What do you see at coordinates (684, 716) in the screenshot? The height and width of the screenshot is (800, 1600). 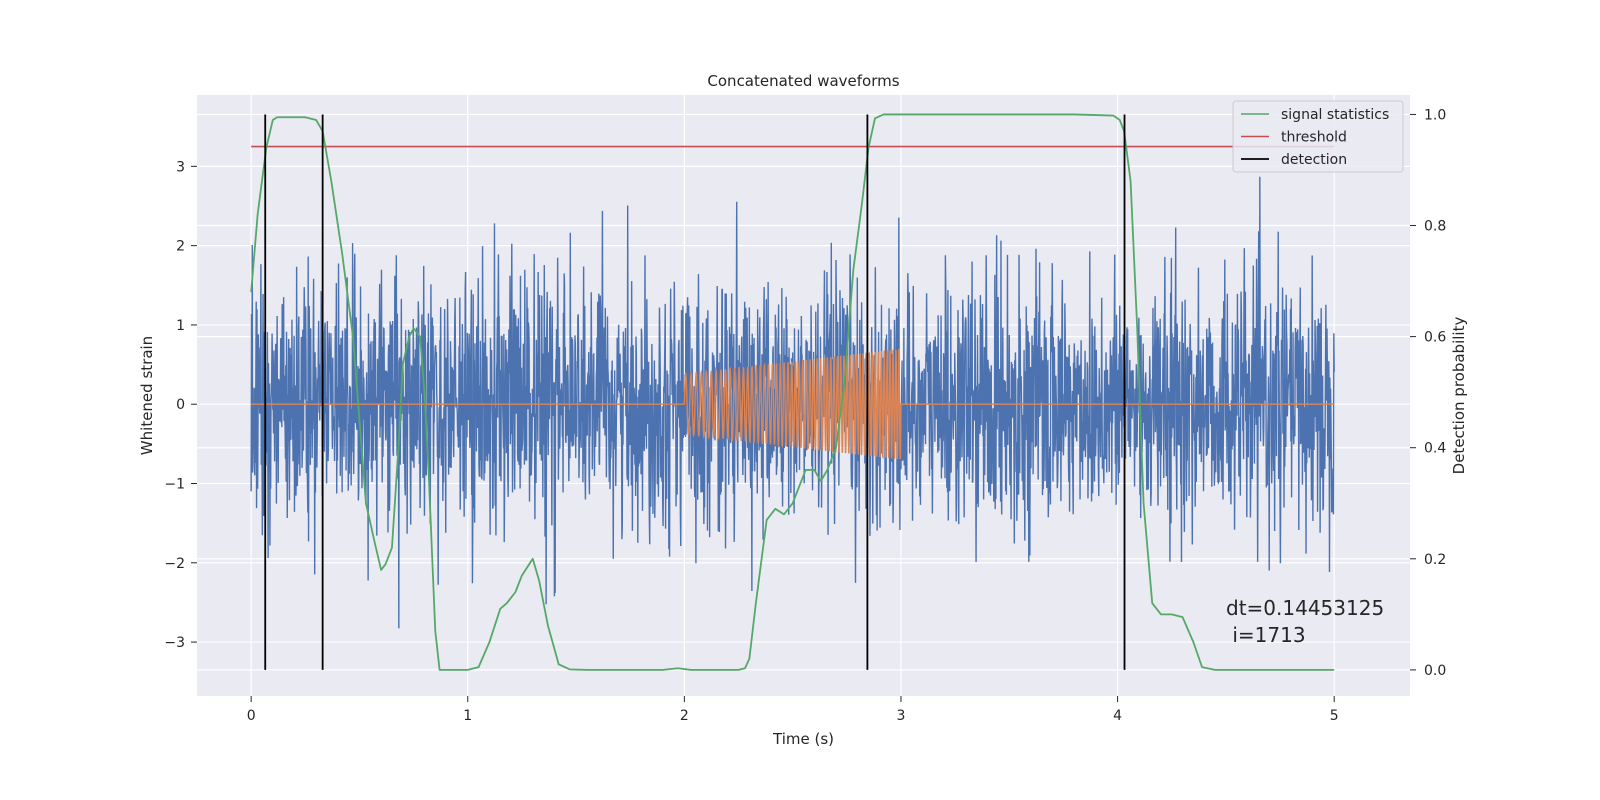 I see `x-tick-label: 2` at bounding box center [684, 716].